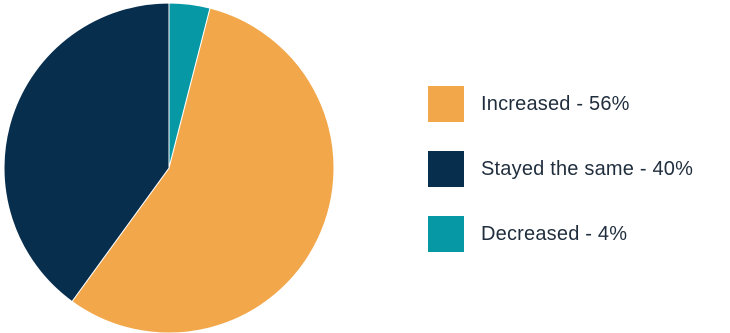  What do you see at coordinates (446, 169) in the screenshot?
I see `legend-swatch-stayed-the-same` at bounding box center [446, 169].